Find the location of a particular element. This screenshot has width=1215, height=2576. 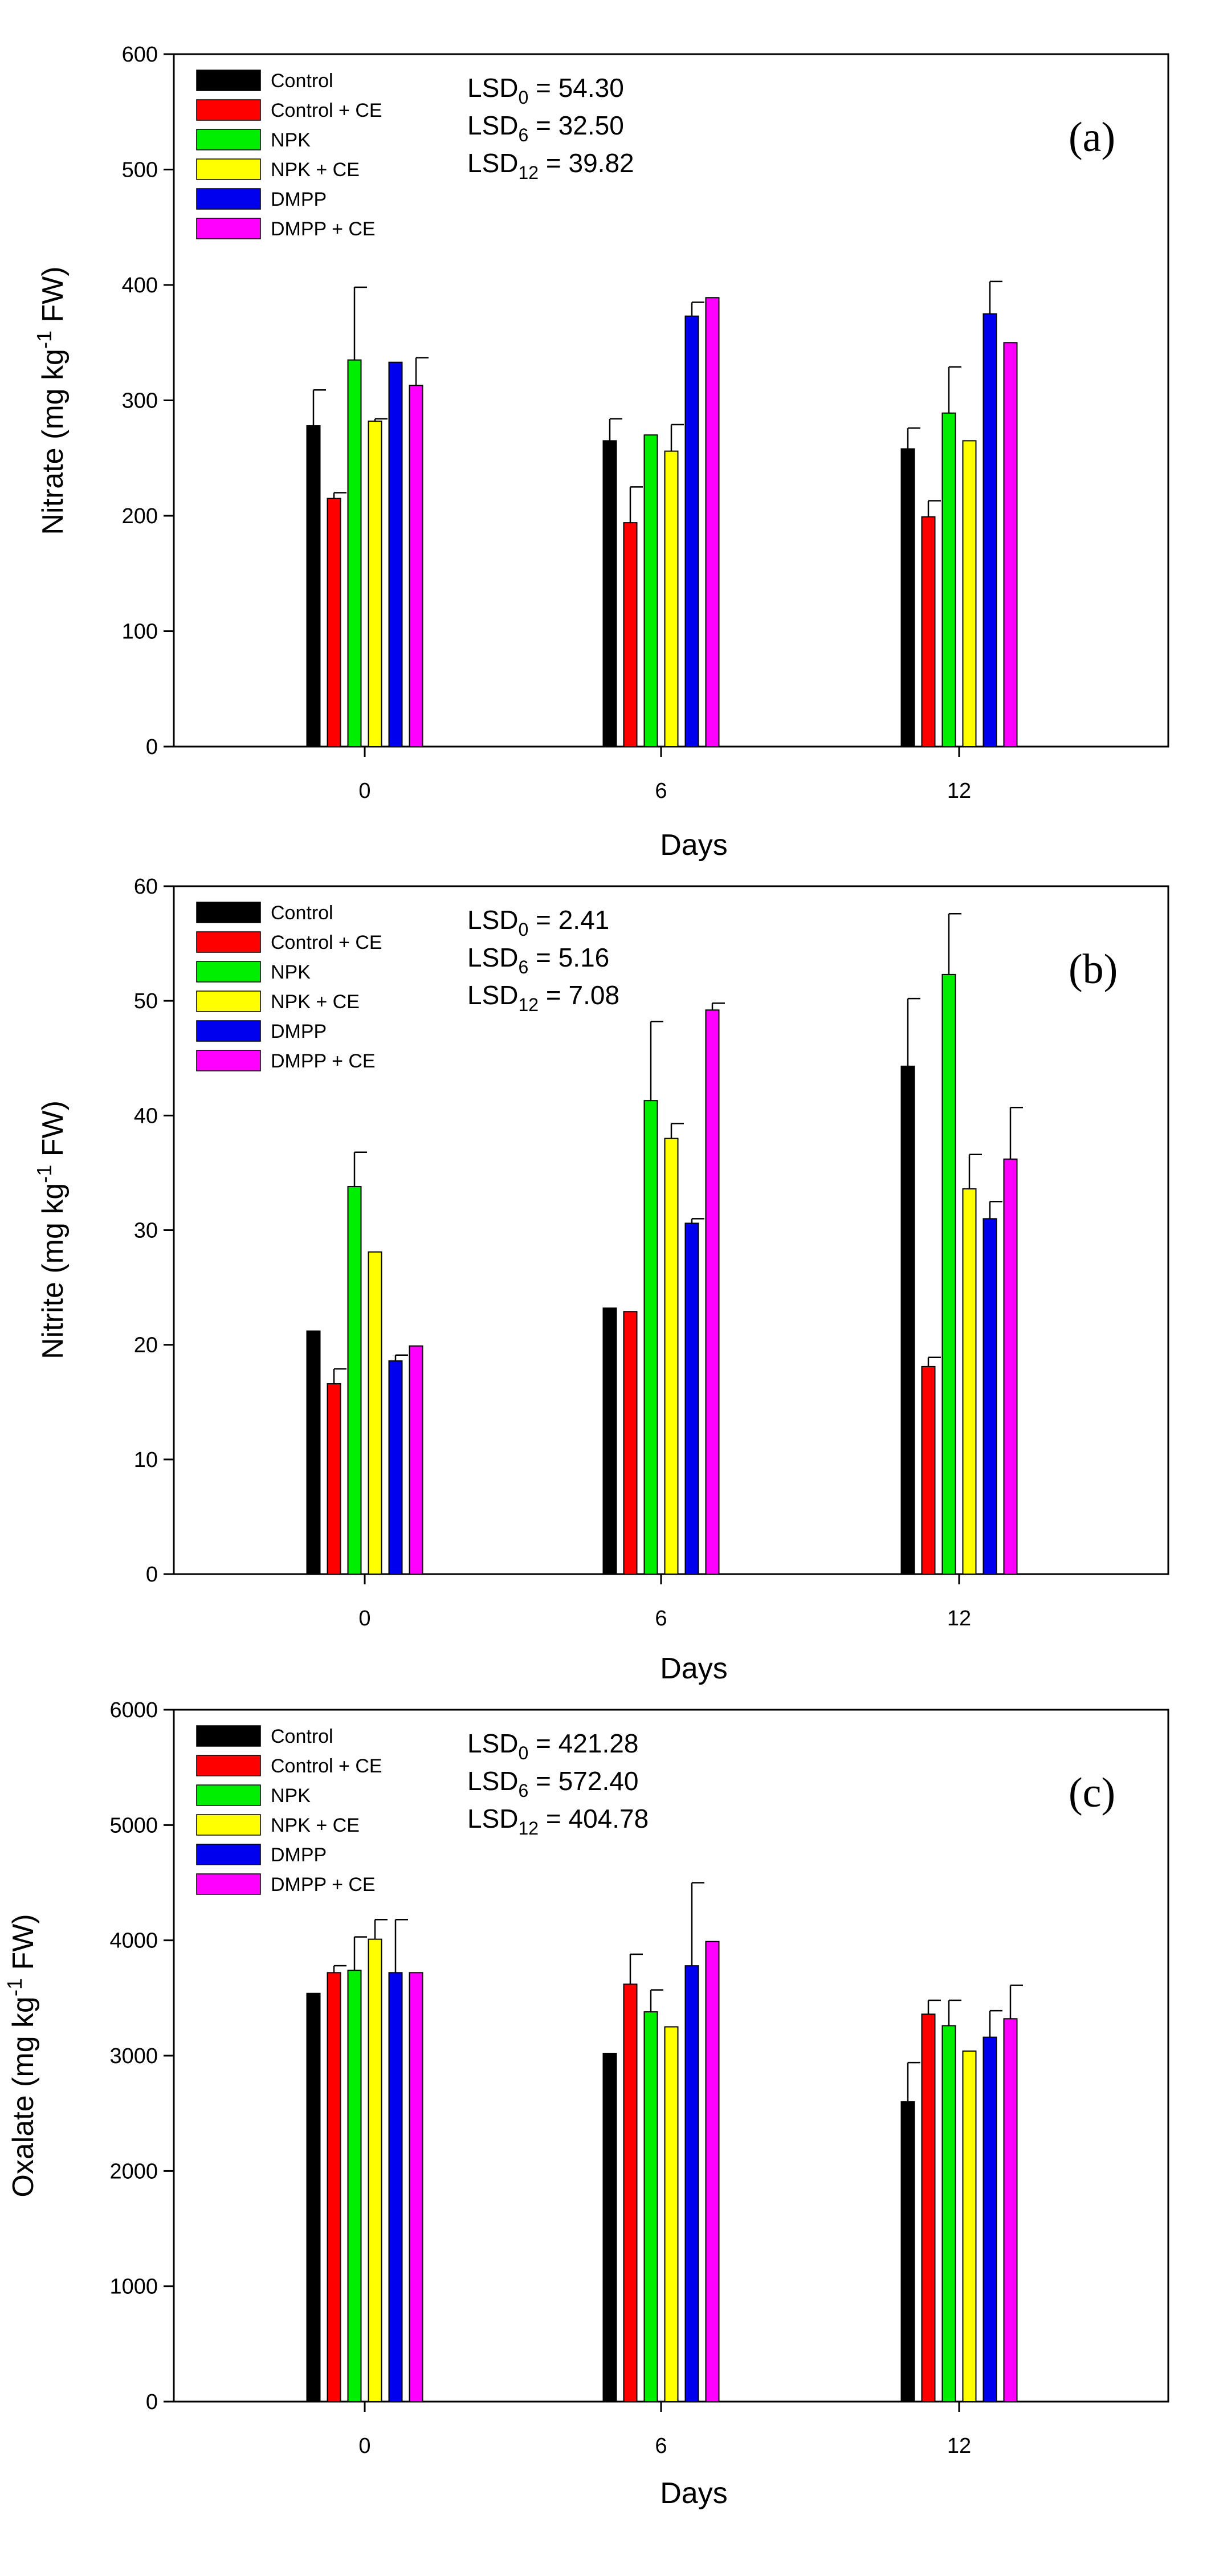

lsd-value: = 572.40 is located at coordinates (583, 1781).